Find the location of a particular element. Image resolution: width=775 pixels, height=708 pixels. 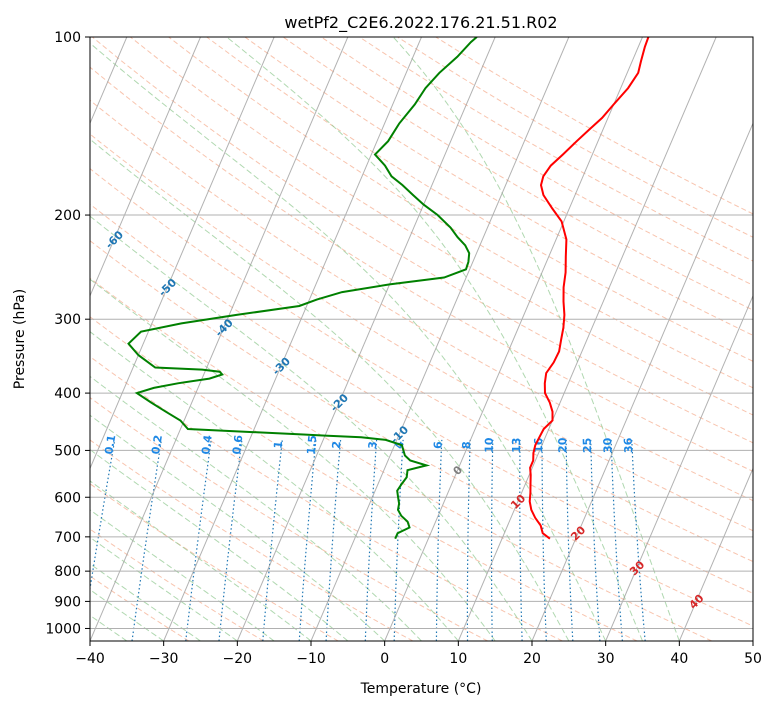

mixing-ratio-label: 0.4 is located at coordinates (207, 444).